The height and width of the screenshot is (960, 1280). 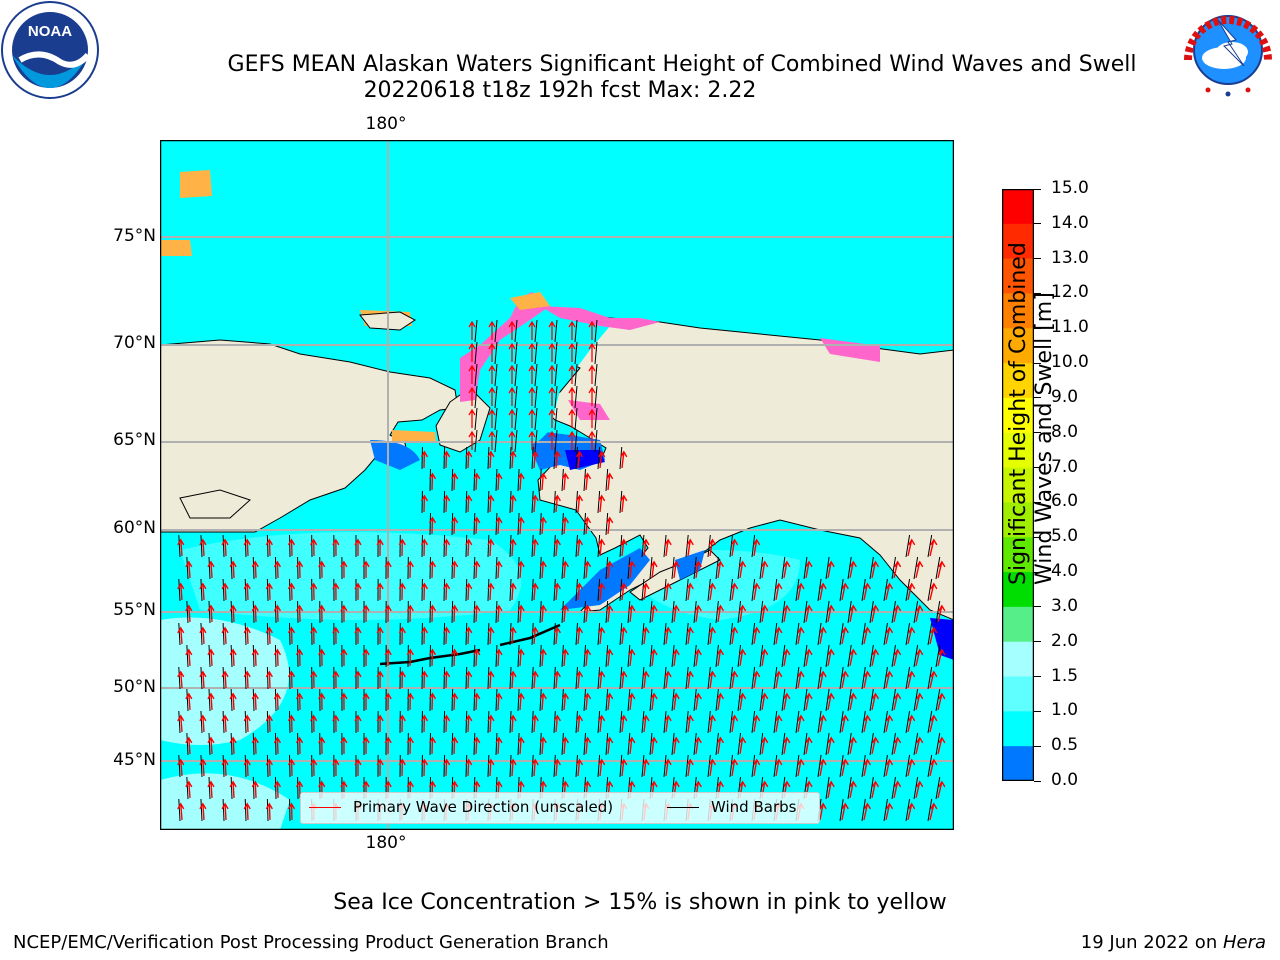 I want to click on colorbar-tick-label: 10.0, so click(x=1070, y=362).